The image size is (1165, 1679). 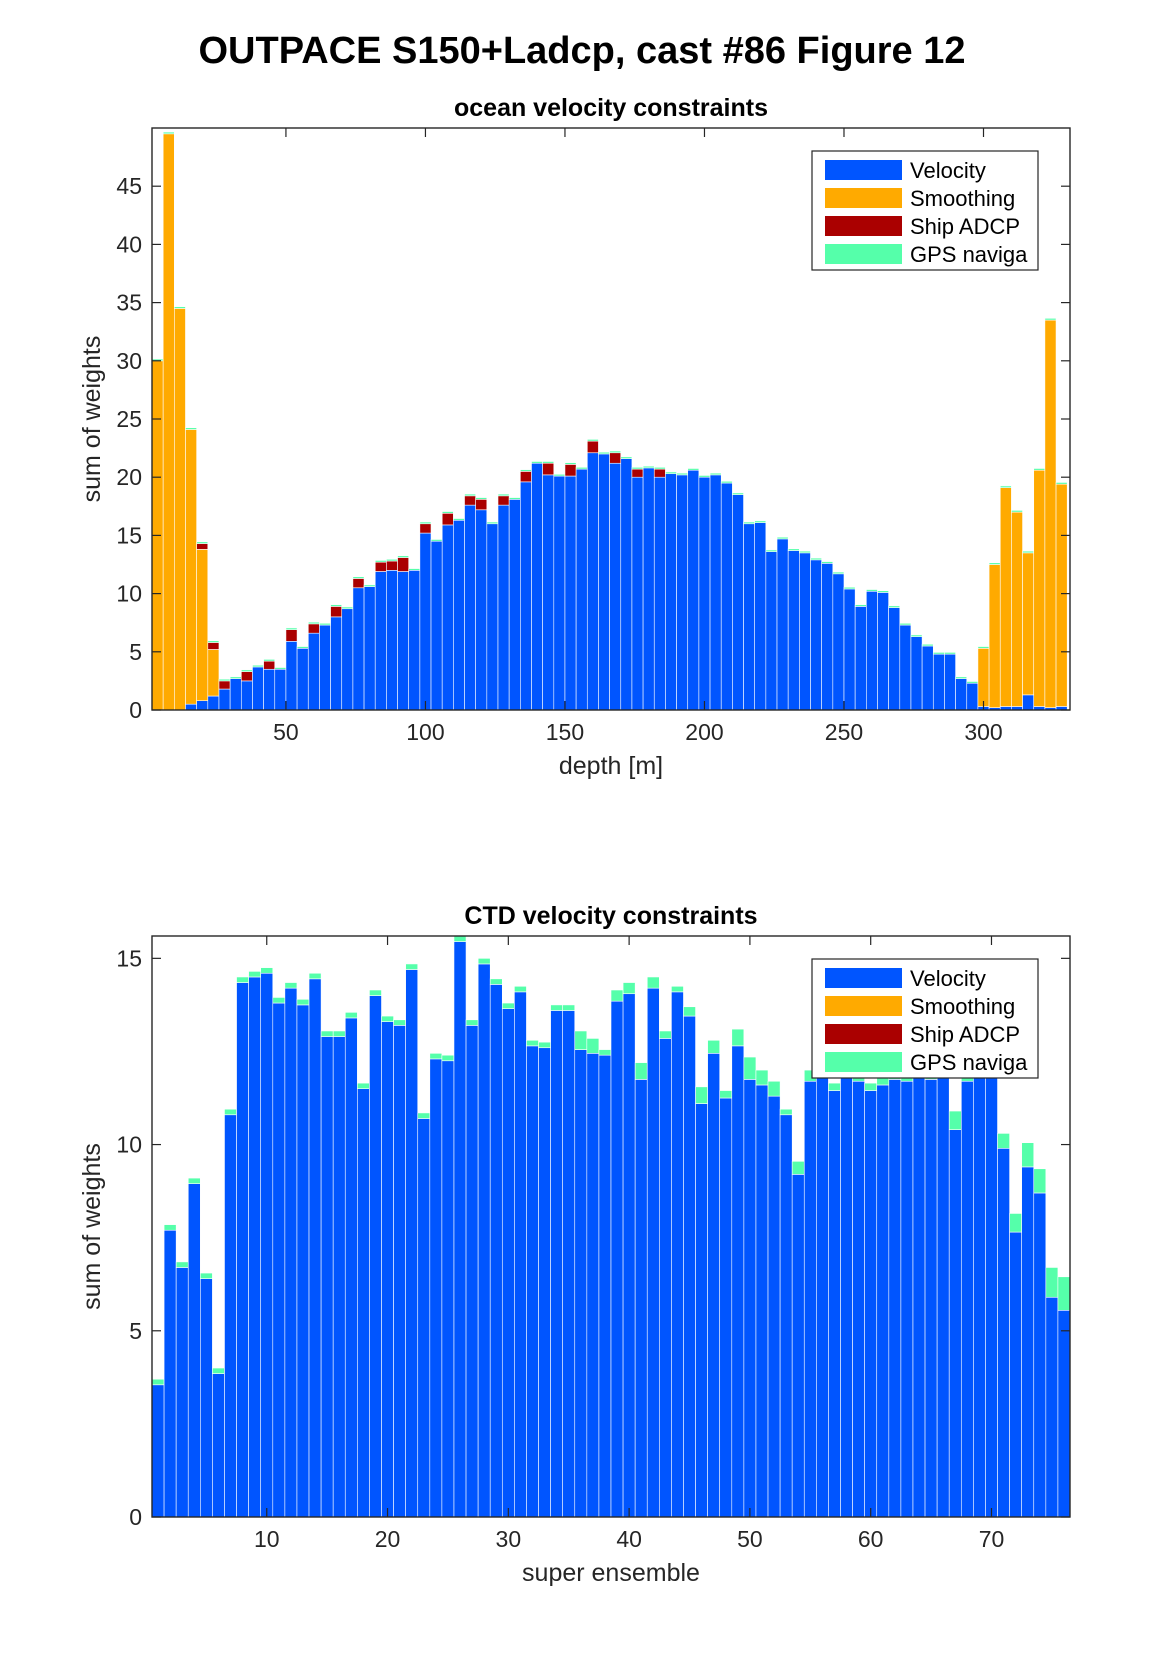 What do you see at coordinates (863, 226) in the screenshot?
I see `legend-swatch-ship-adcp` at bounding box center [863, 226].